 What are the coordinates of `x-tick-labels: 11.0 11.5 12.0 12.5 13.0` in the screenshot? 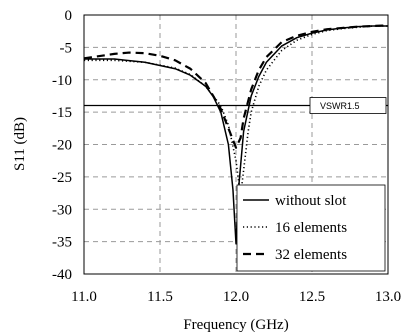 It's located at (236, 297).